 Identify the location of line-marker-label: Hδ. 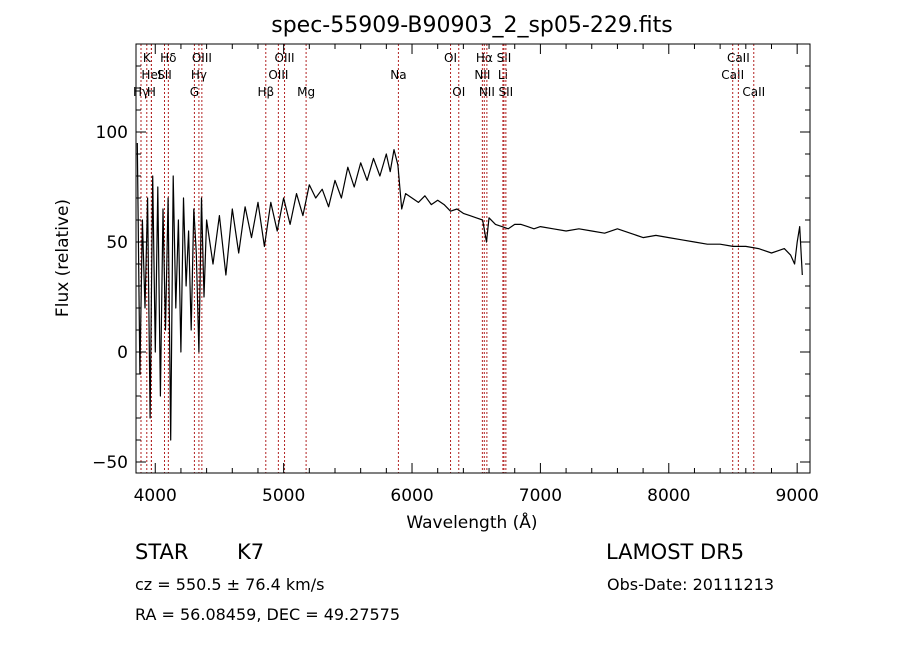
(168, 58).